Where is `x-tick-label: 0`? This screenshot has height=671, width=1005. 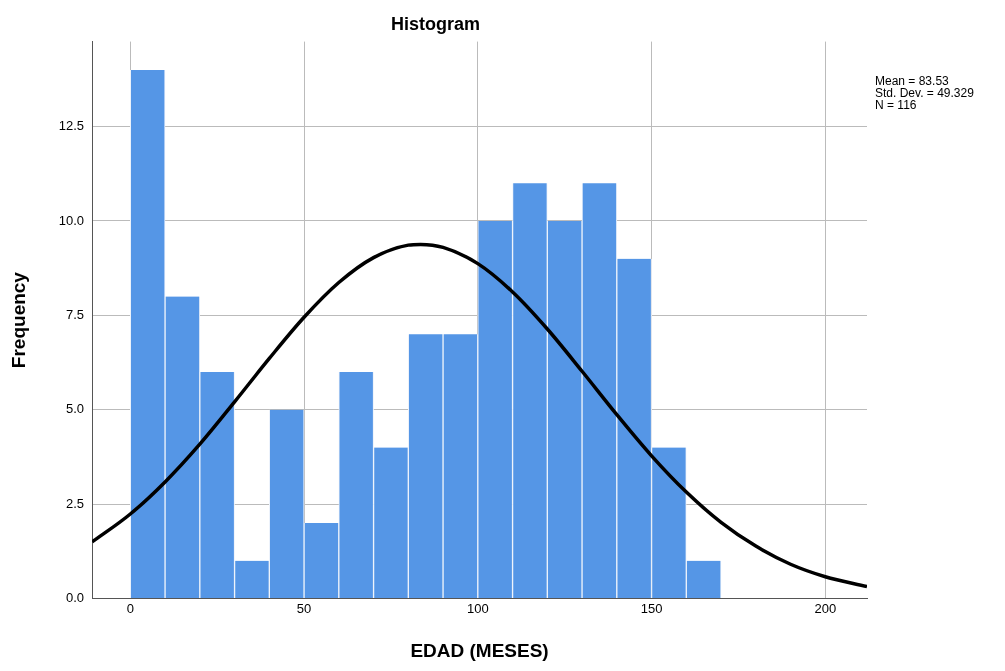 x-tick-label: 0 is located at coordinates (130, 608).